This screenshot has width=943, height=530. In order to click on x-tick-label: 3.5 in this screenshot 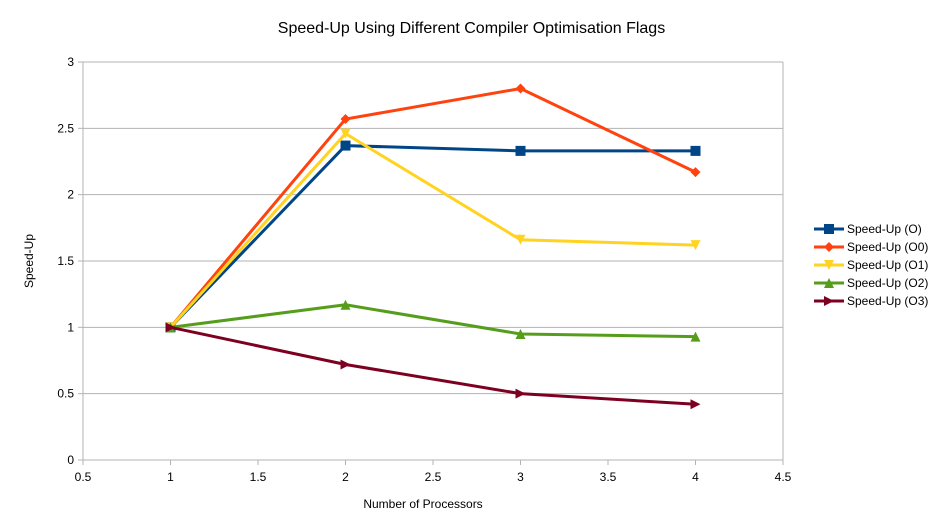, I will do `click(608, 477)`.